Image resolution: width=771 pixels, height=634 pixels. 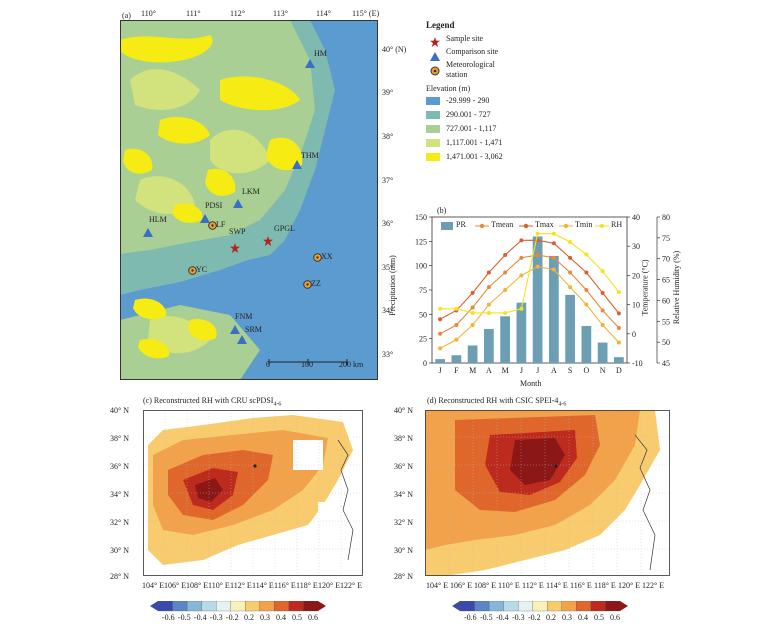 I want to click on pr-bar-F, so click(x=456, y=359).